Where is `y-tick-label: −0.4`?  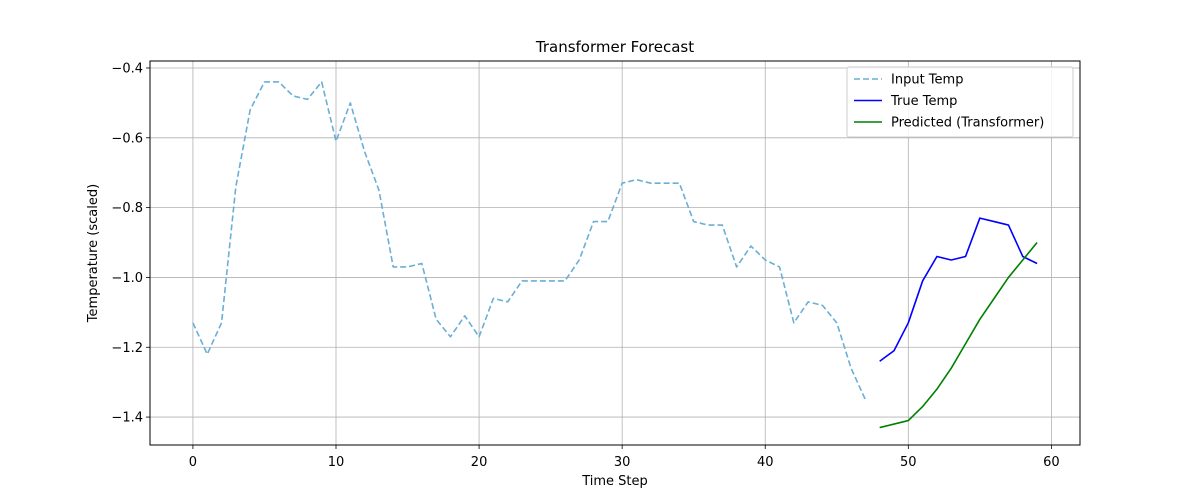 y-tick-label: −0.4 is located at coordinates (127, 68).